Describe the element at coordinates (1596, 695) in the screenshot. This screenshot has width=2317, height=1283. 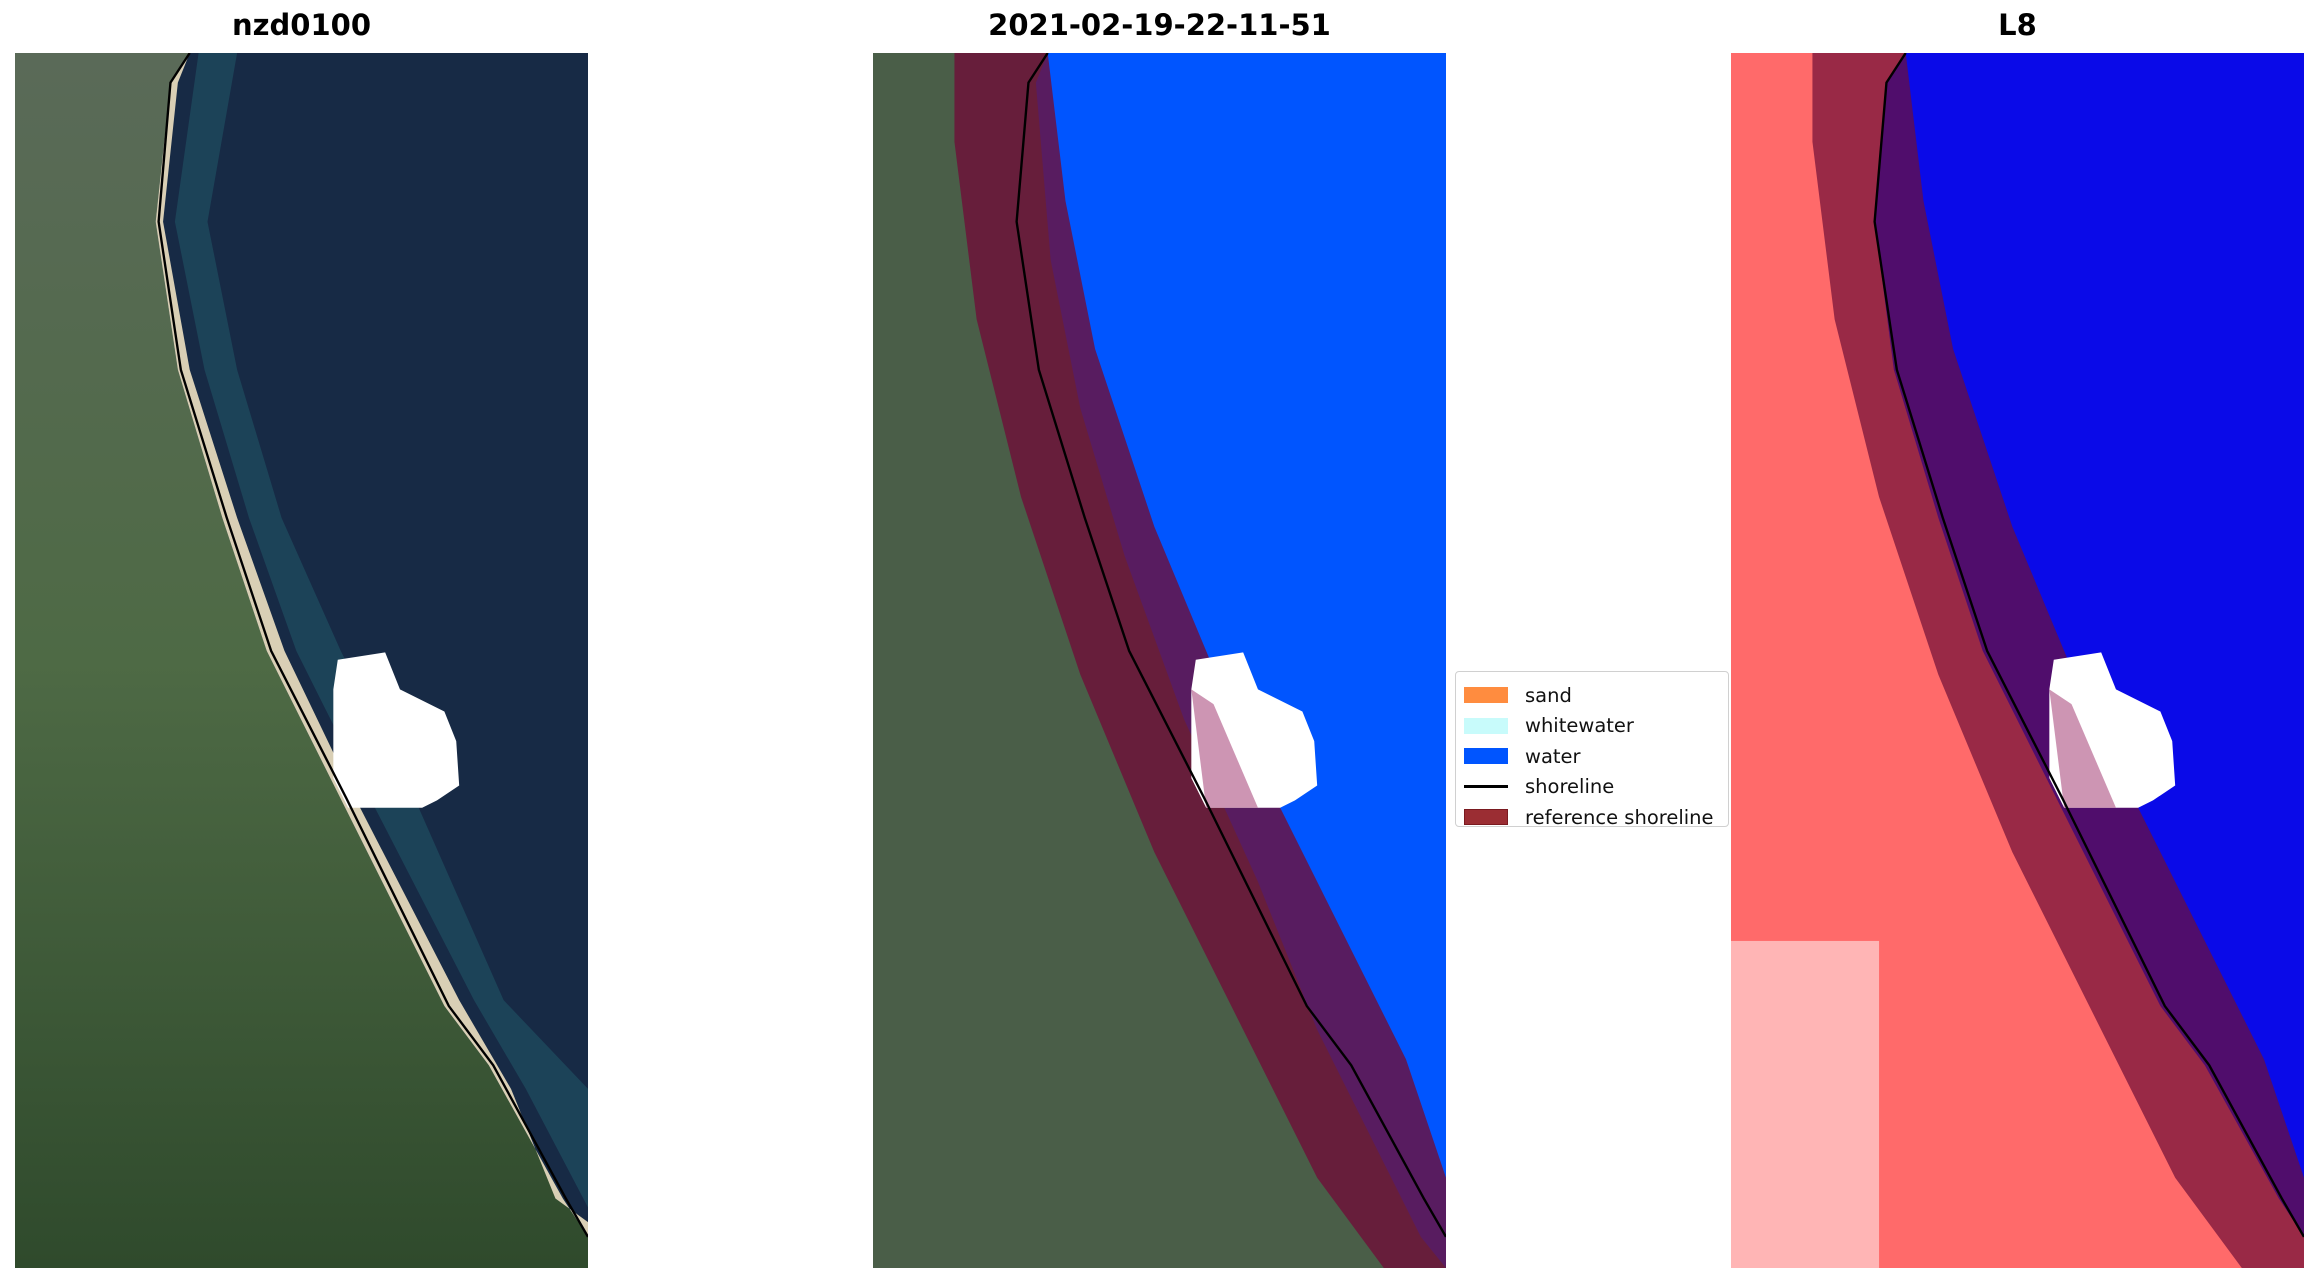
I see `legend-item-sand: sand` at that location.